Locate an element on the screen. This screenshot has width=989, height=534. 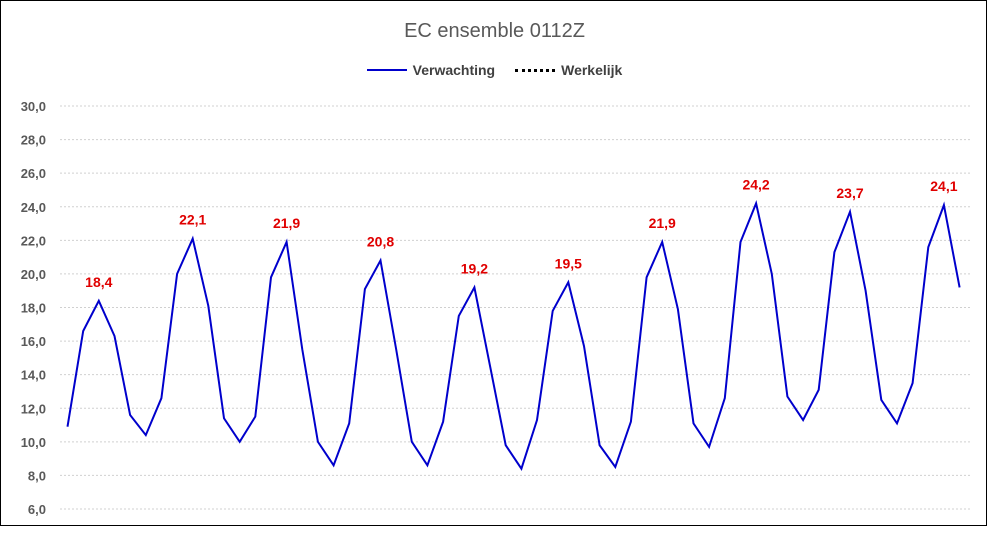
data-label: 22,1 is located at coordinates (192, 220).